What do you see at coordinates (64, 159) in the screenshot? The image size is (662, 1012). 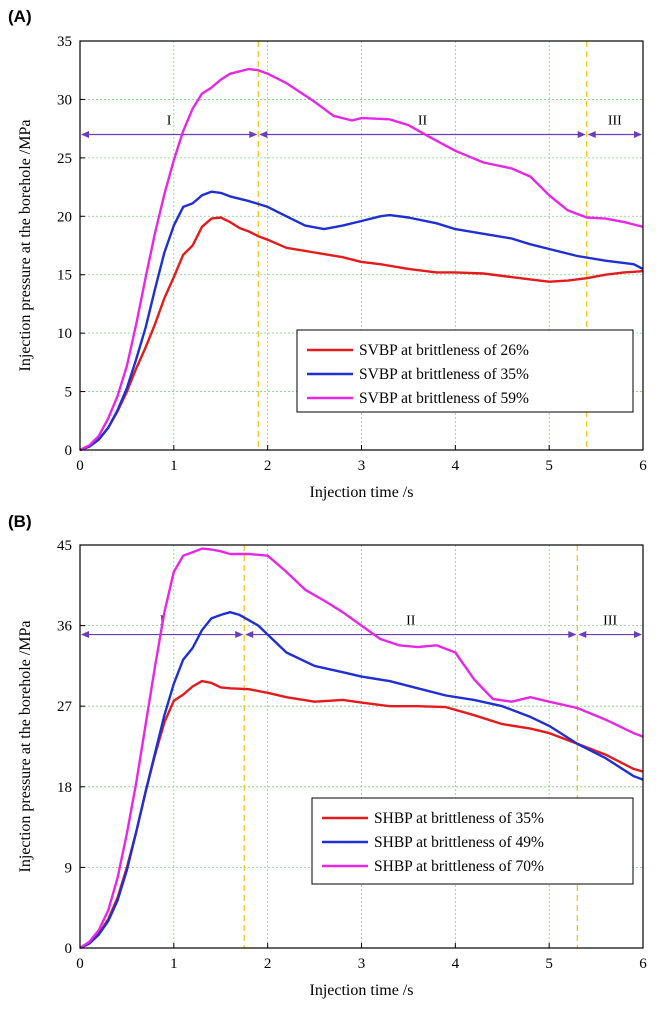 I see `y-tick-label: 25` at bounding box center [64, 159].